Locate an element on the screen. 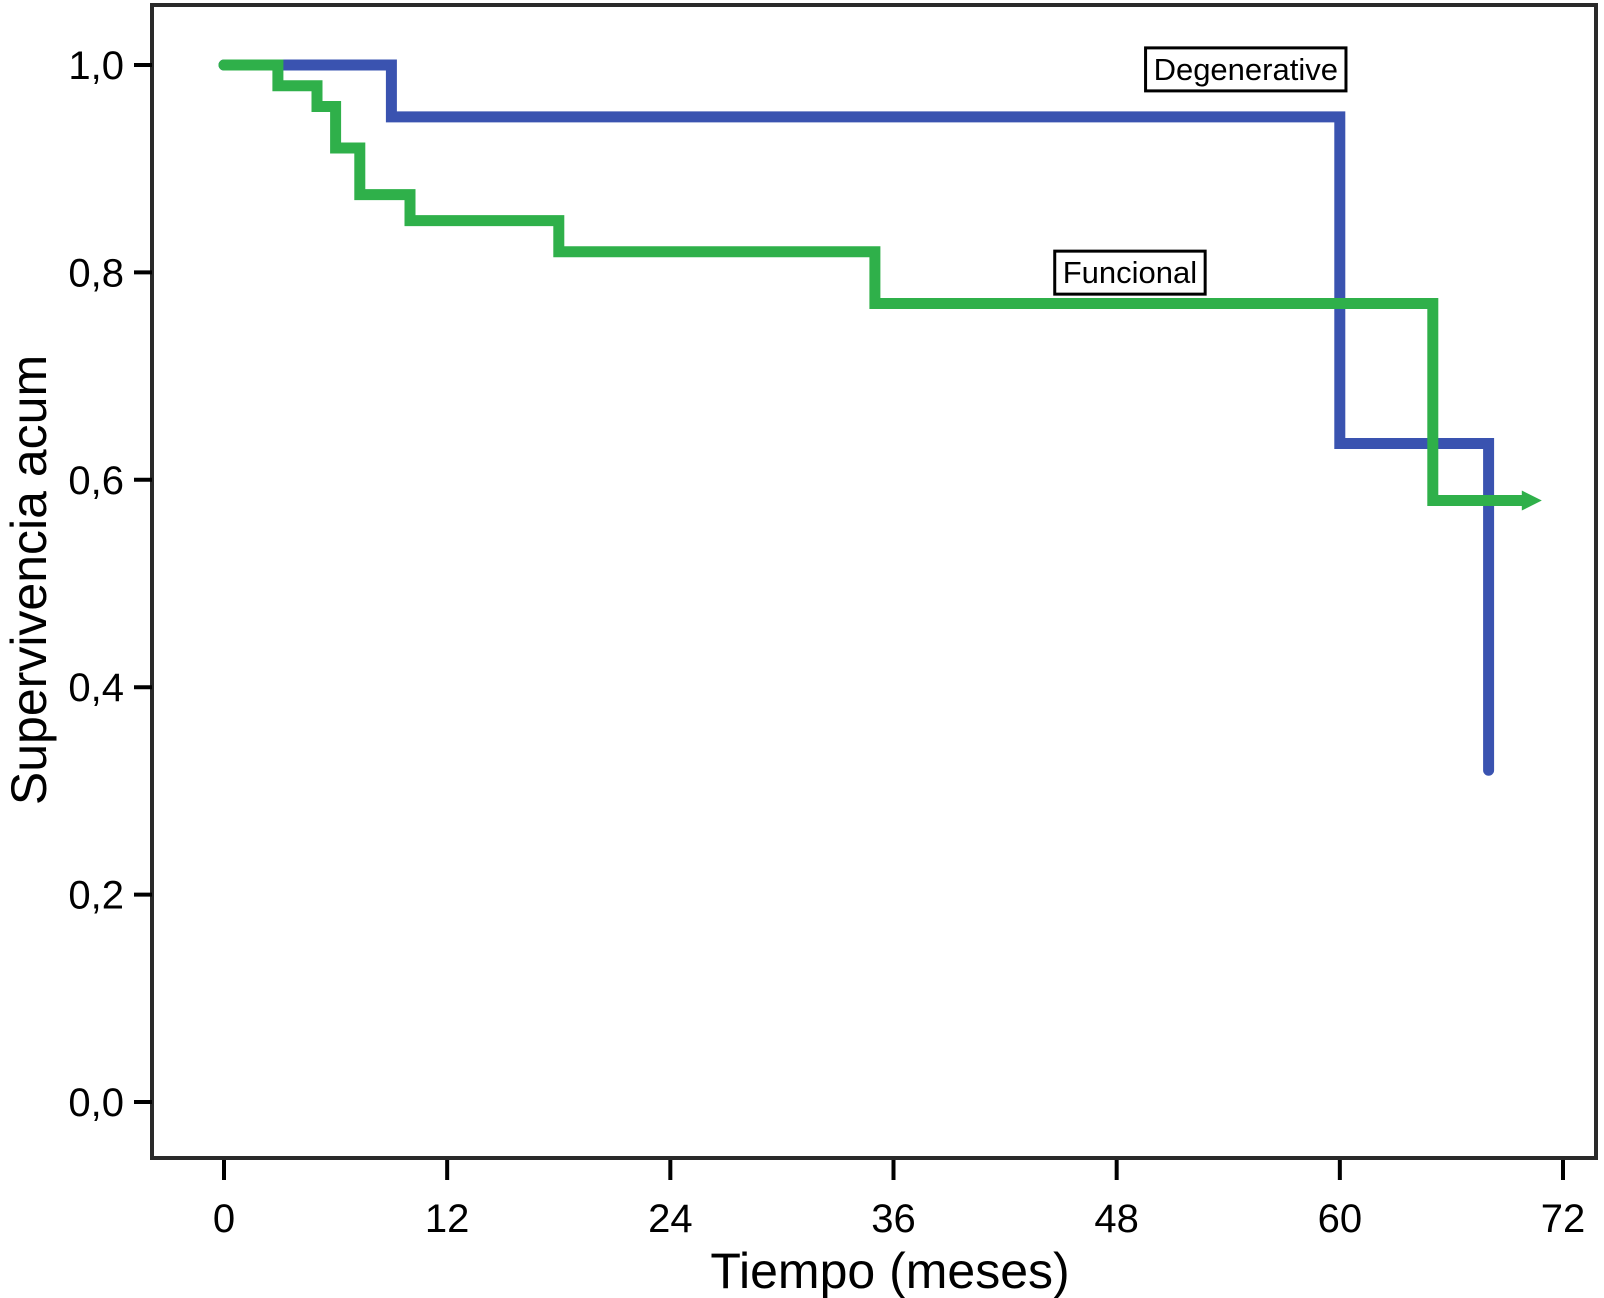  censor-arrow-icon is located at coordinates (1531, 500).